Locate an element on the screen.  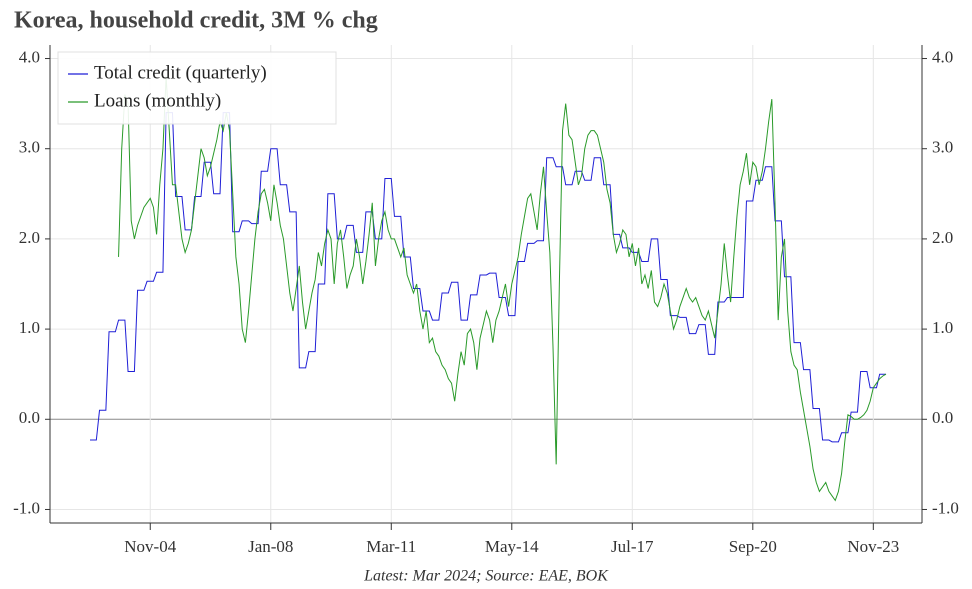
legend: Total credit (quarterly) Loans (monthly) is located at coordinates (197, 88).